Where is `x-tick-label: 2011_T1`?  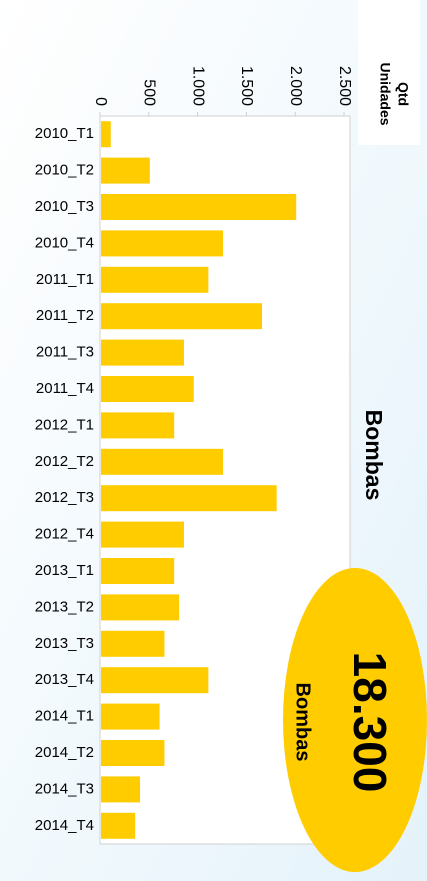 x-tick-label: 2011_T1 is located at coordinates (65, 279).